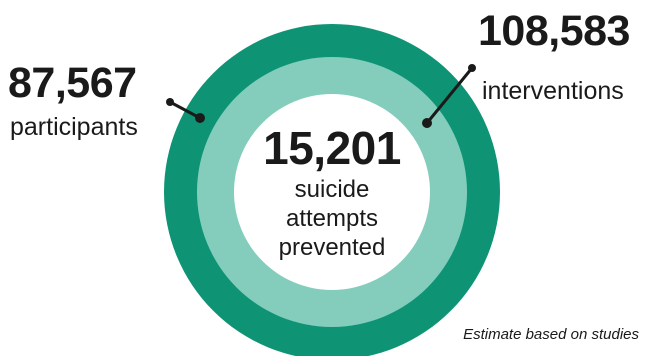 Image resolution: width=655 pixels, height=356 pixels. Describe the element at coordinates (74, 127) in the screenshot. I see `participants-label: participants` at that location.